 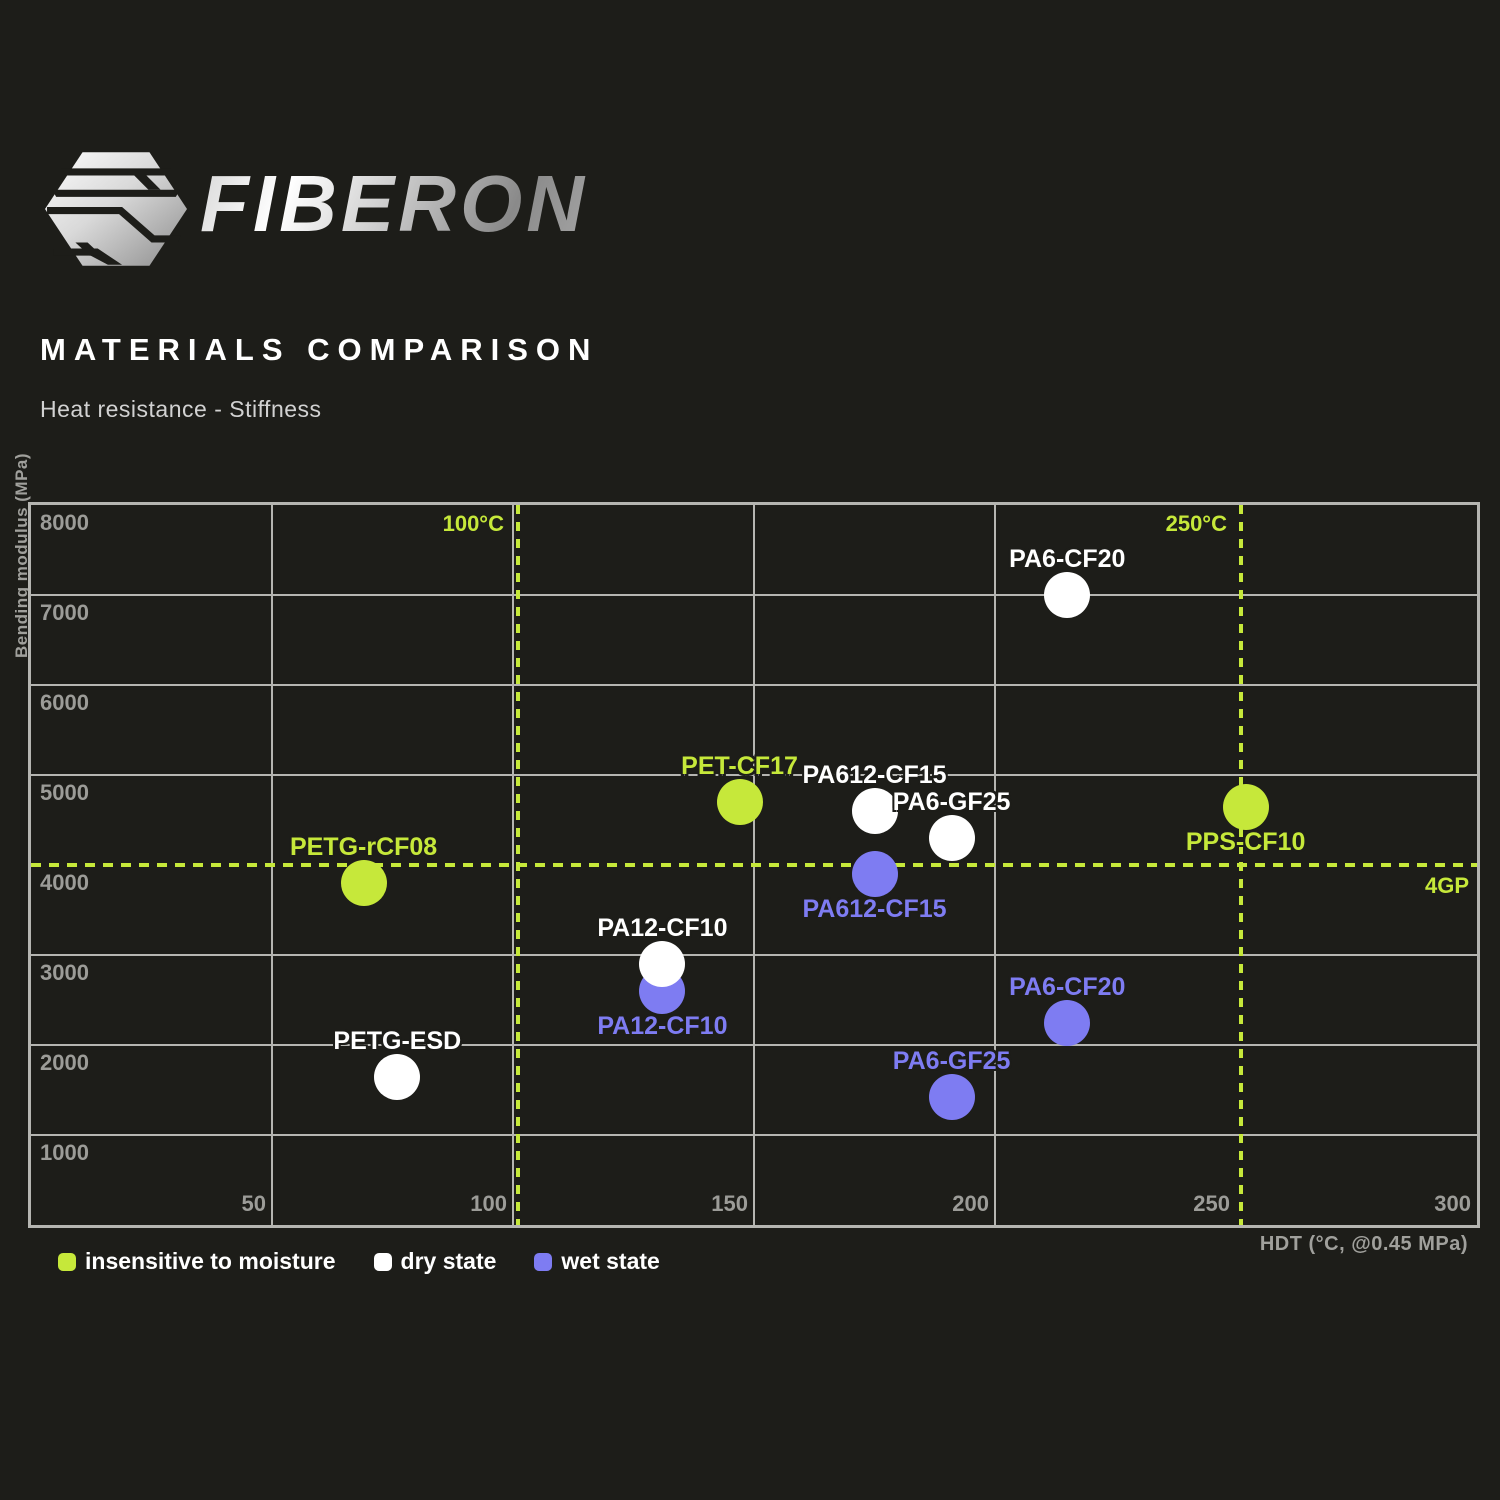 What do you see at coordinates (64, 522) in the screenshot?
I see `y-tick-label-8000: 8000` at bounding box center [64, 522].